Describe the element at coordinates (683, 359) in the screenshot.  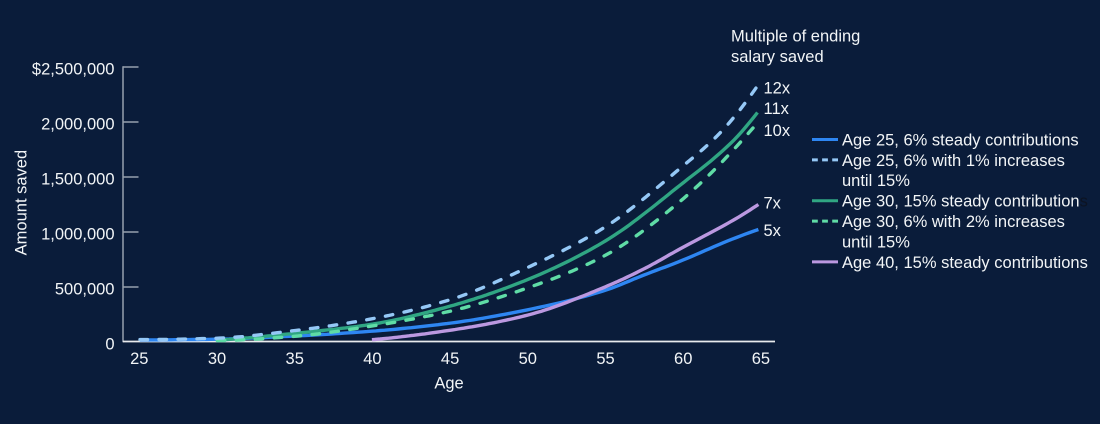
I see `svg-text: 60` at that location.